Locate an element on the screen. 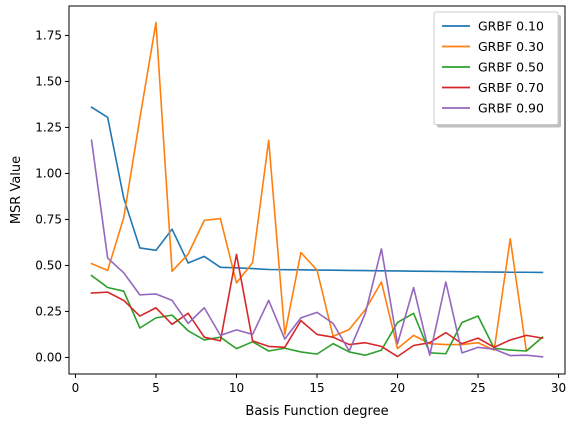 Image resolution: width=571 pixels, height=427 pixels. y-tick-label: 0.50 is located at coordinates (48, 265).